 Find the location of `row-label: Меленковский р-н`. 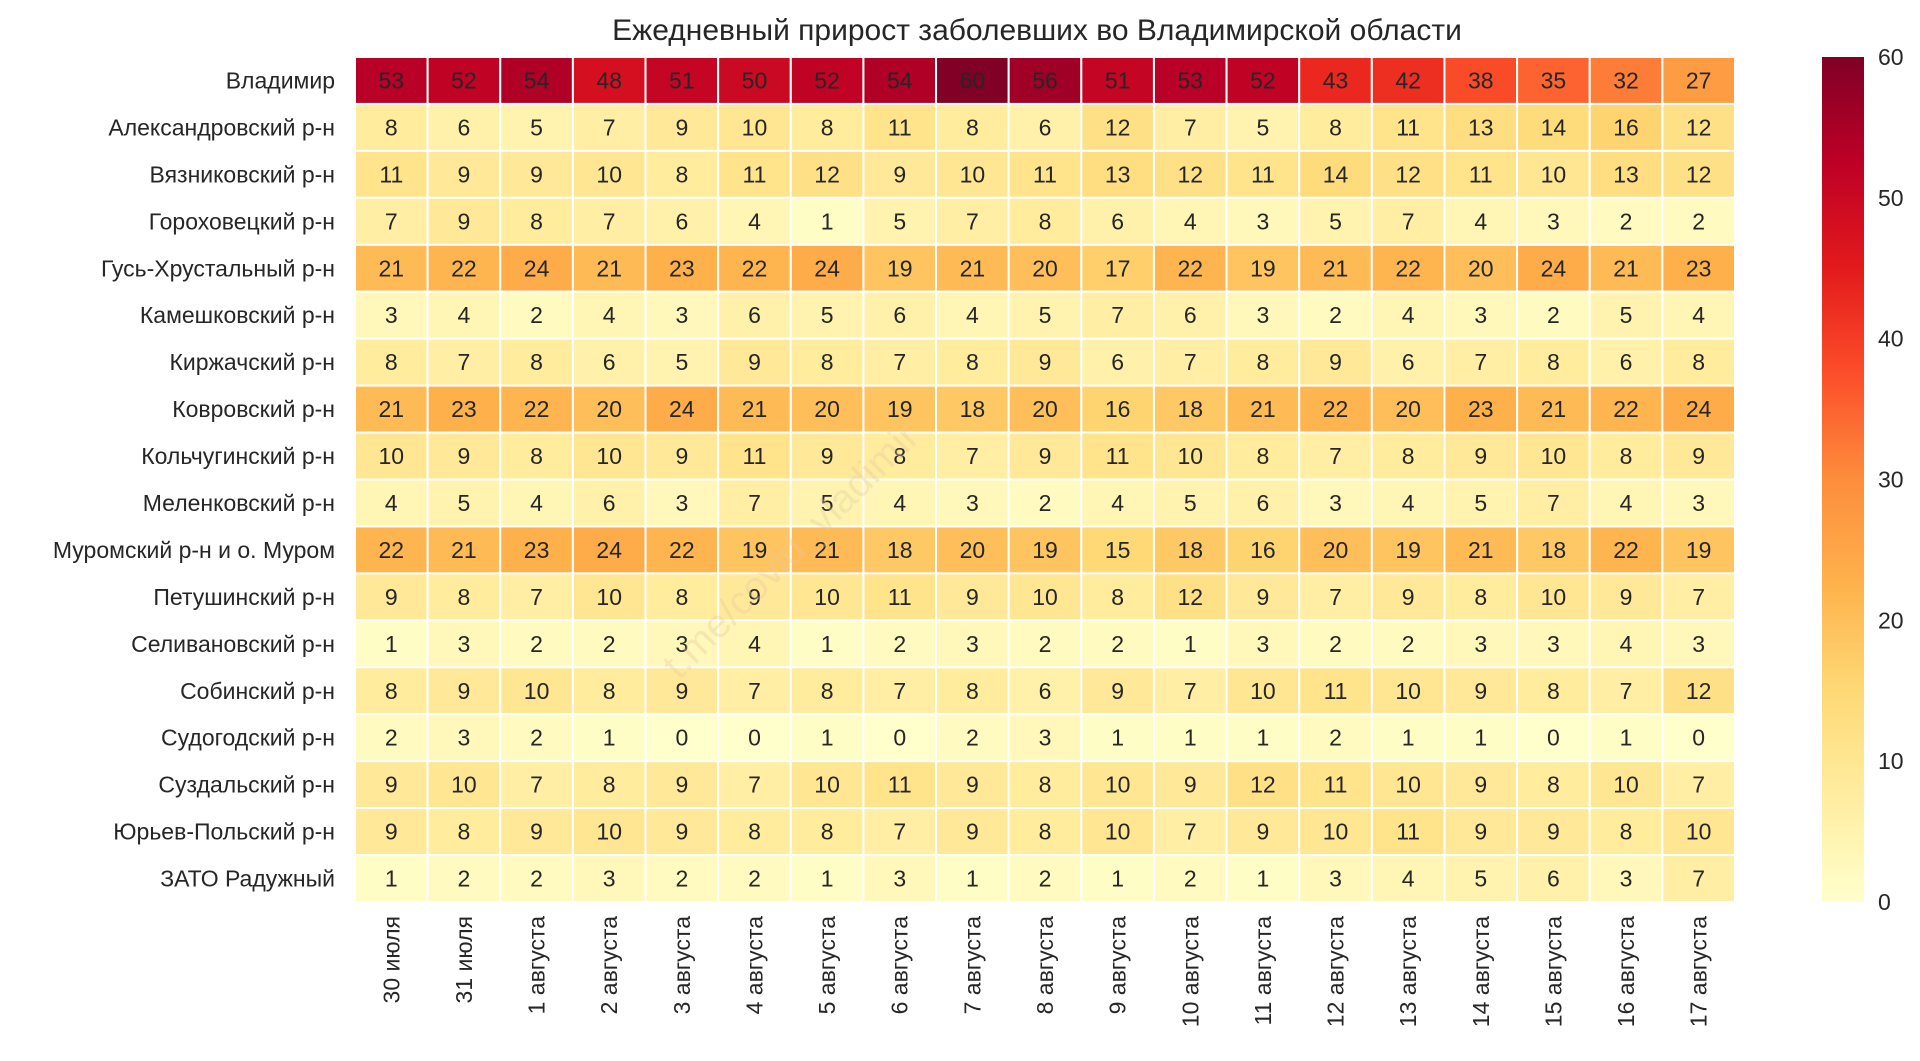

row-label: Меленковский р-н is located at coordinates (239, 503).